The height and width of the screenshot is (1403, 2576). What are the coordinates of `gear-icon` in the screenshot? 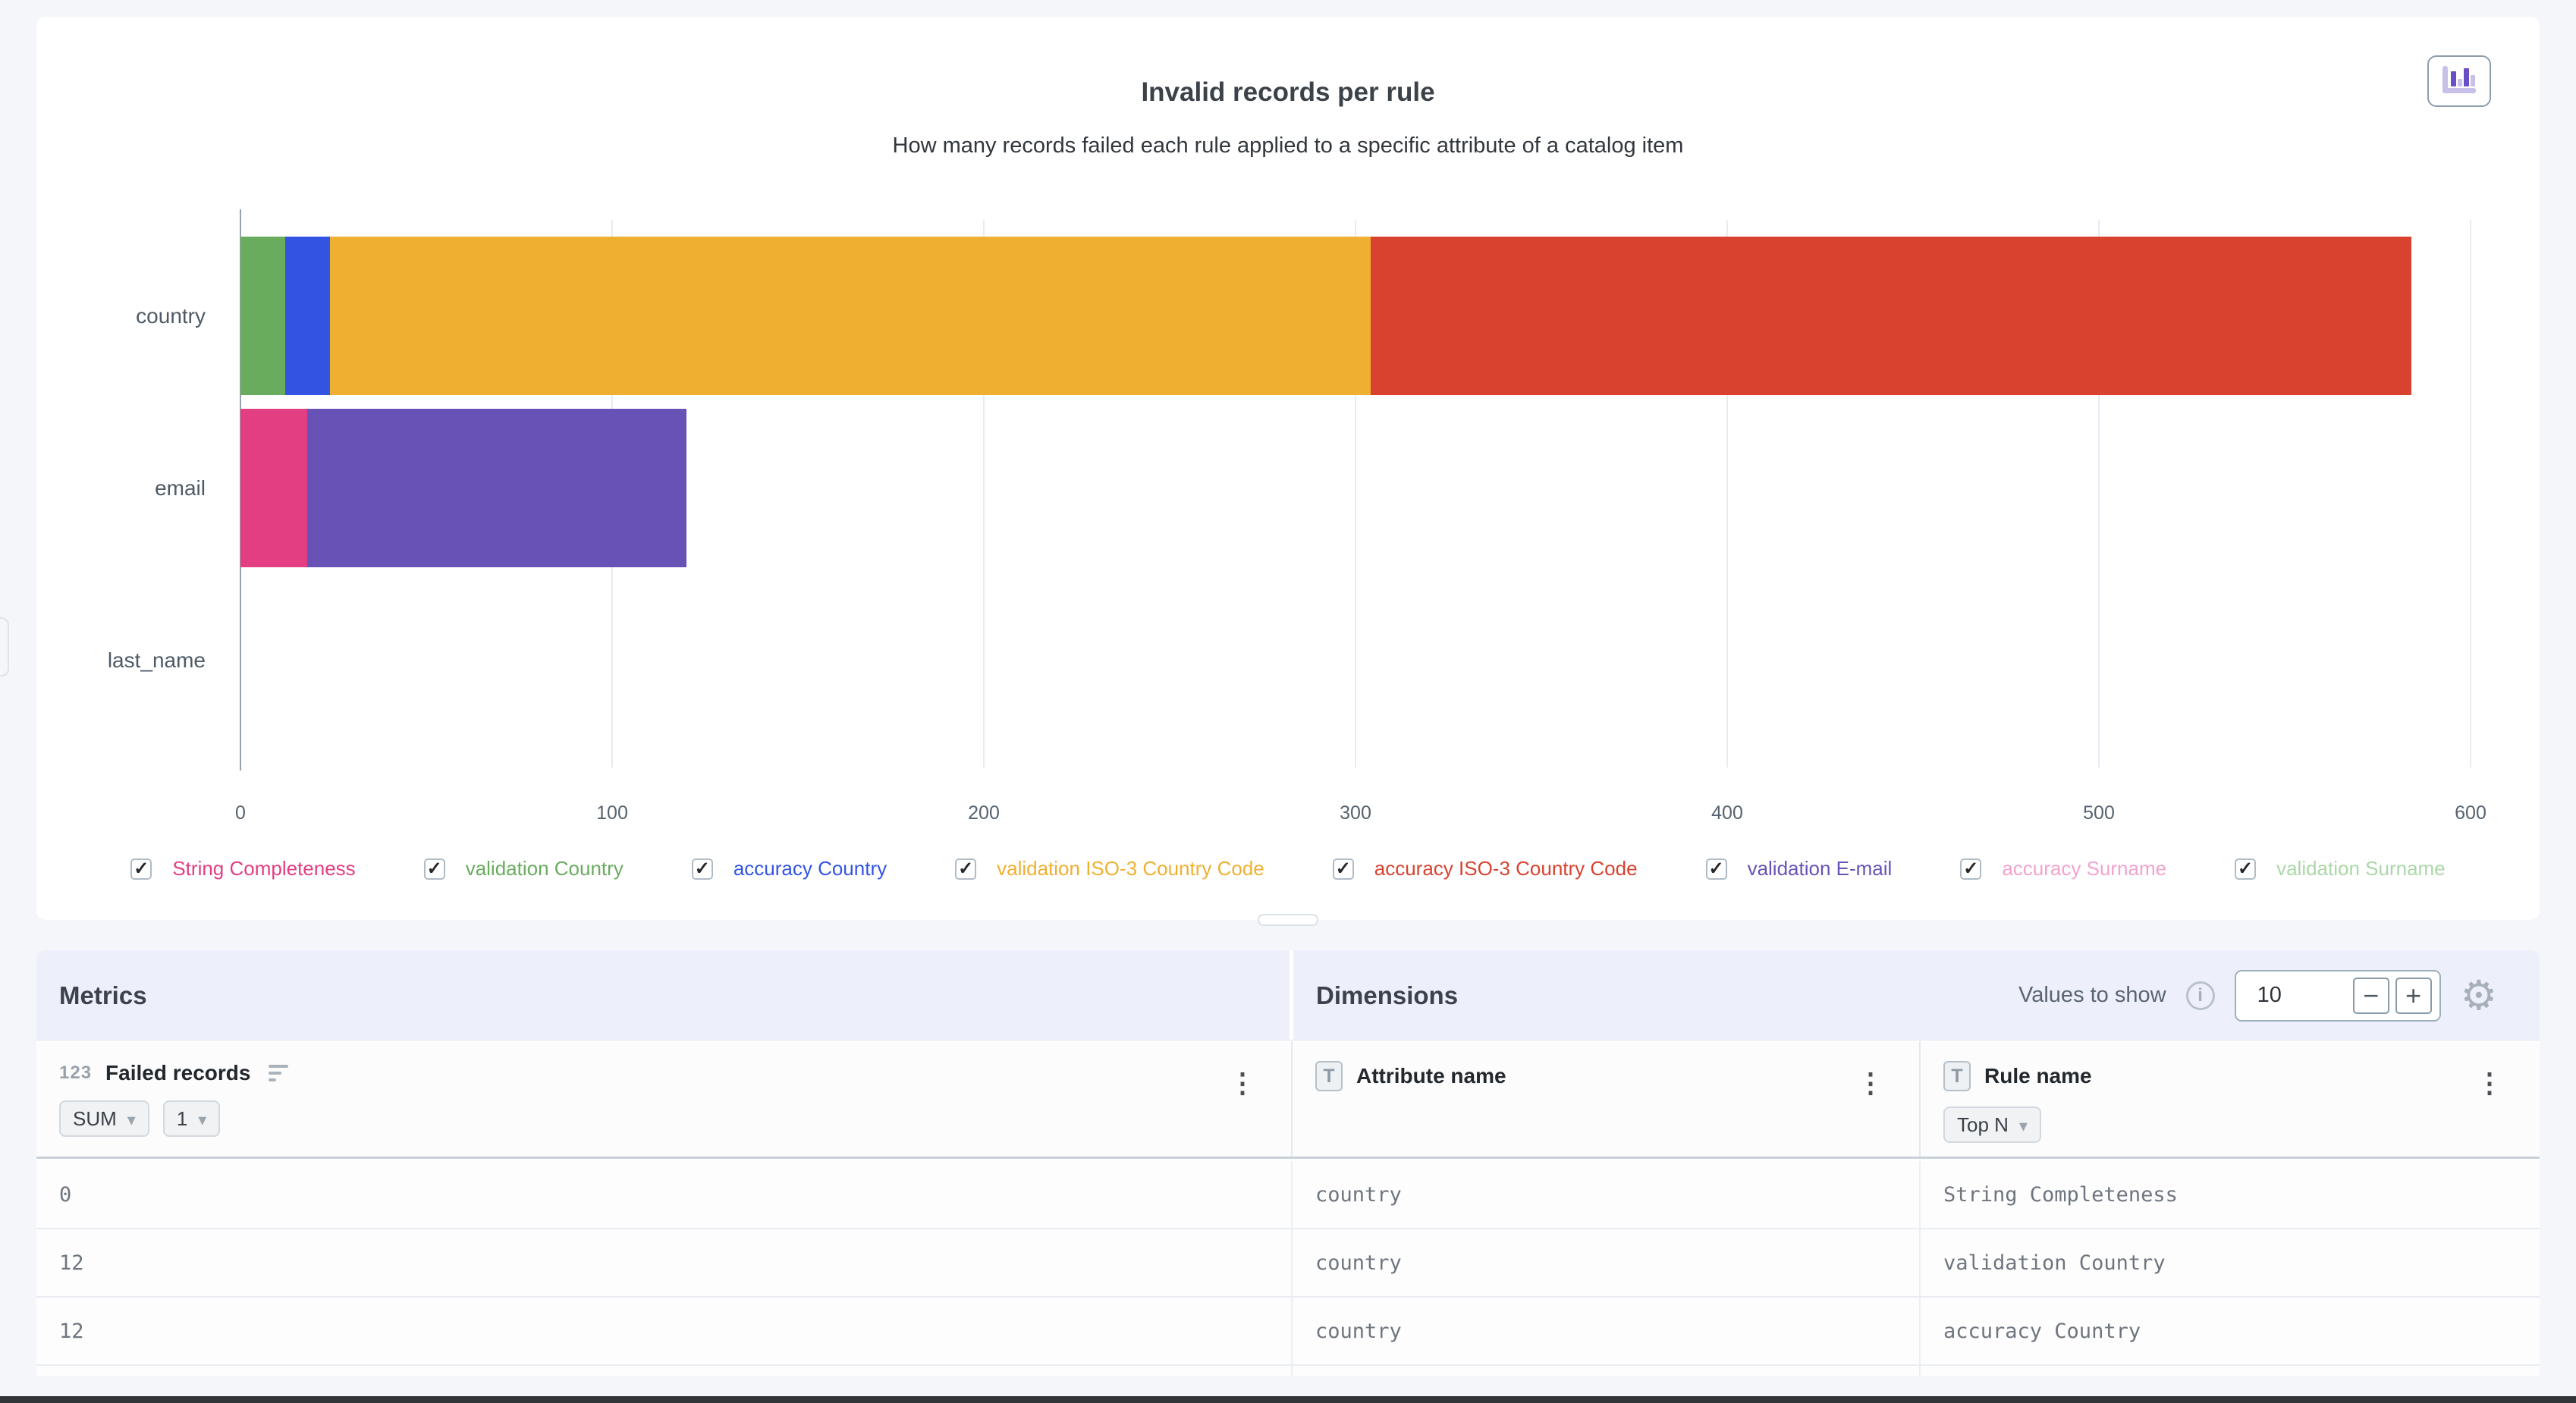 It's located at (2479, 996).